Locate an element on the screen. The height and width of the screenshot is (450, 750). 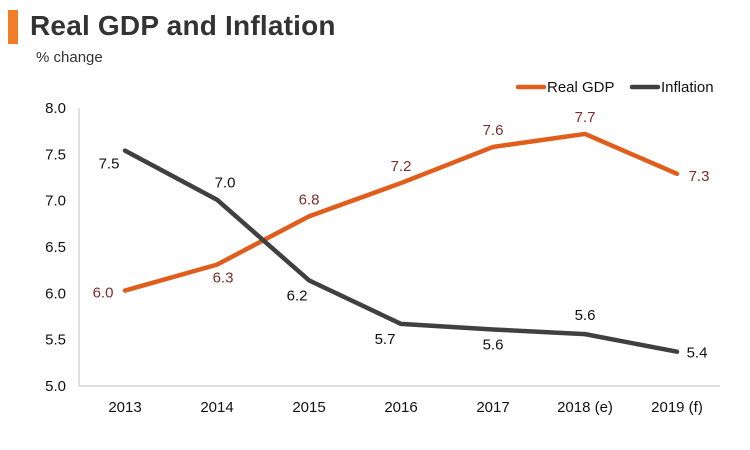
y-tick-label: 5.0 is located at coordinates (55, 386).